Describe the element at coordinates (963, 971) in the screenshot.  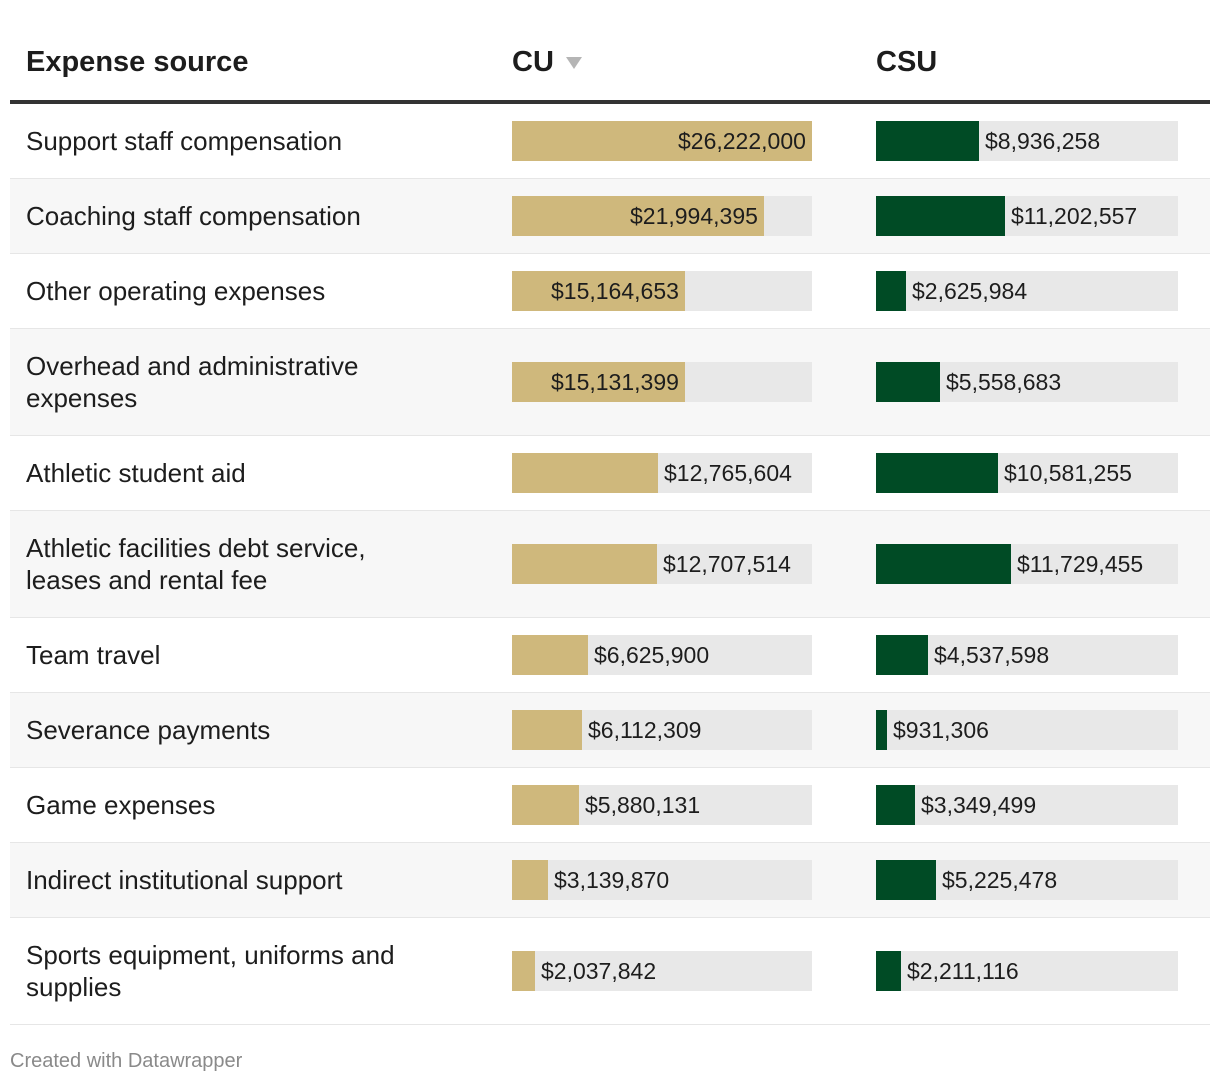
I see `csu-value-label: $2,211,116` at that location.